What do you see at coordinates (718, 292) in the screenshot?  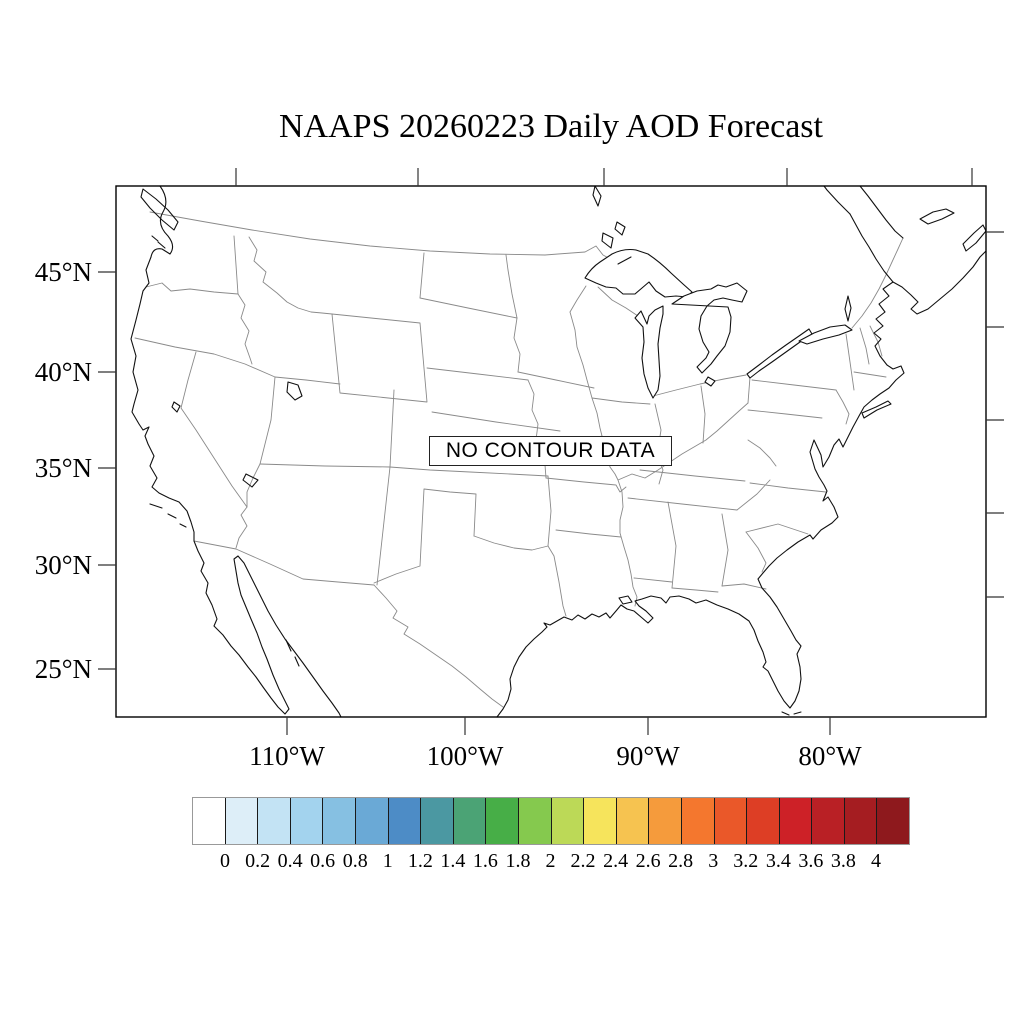 I see `lakes` at bounding box center [718, 292].